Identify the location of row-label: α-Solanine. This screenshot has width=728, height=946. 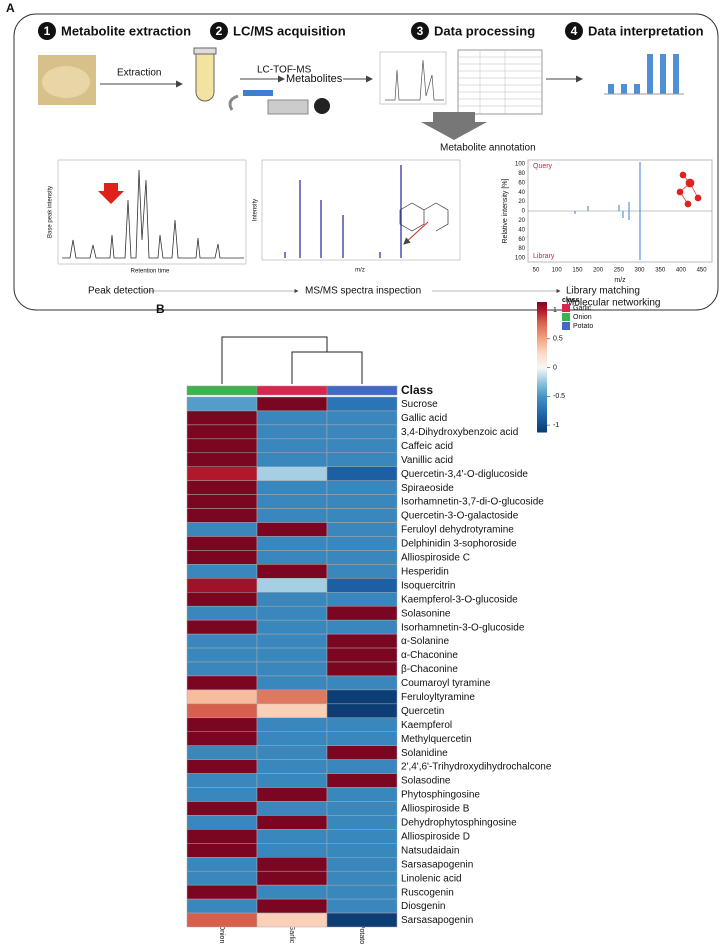
(425, 641).